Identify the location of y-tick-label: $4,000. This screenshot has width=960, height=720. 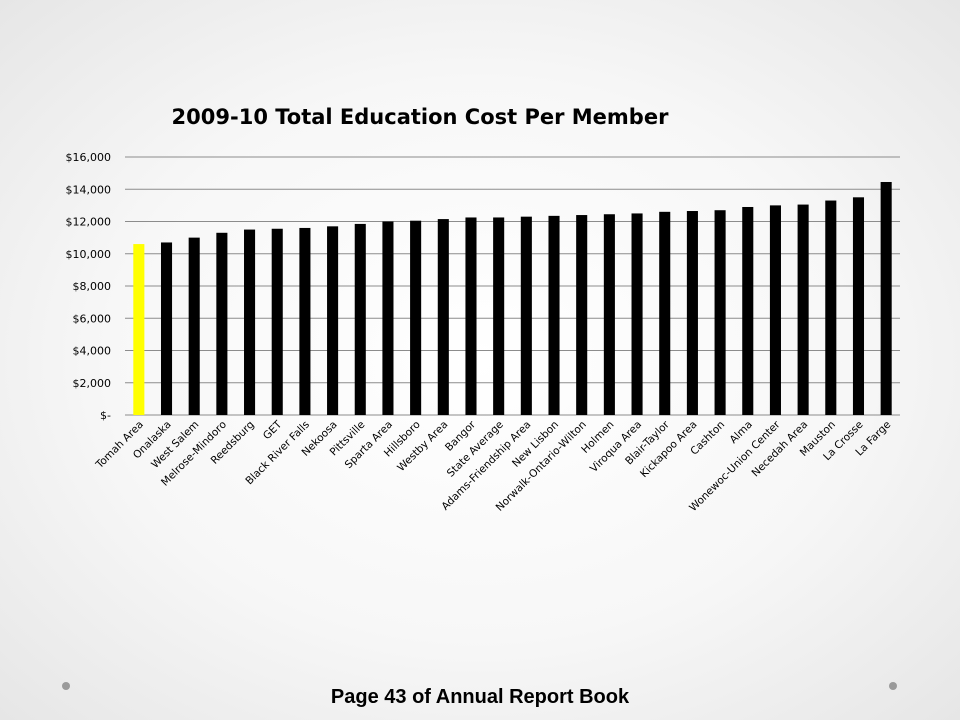
(92, 351).